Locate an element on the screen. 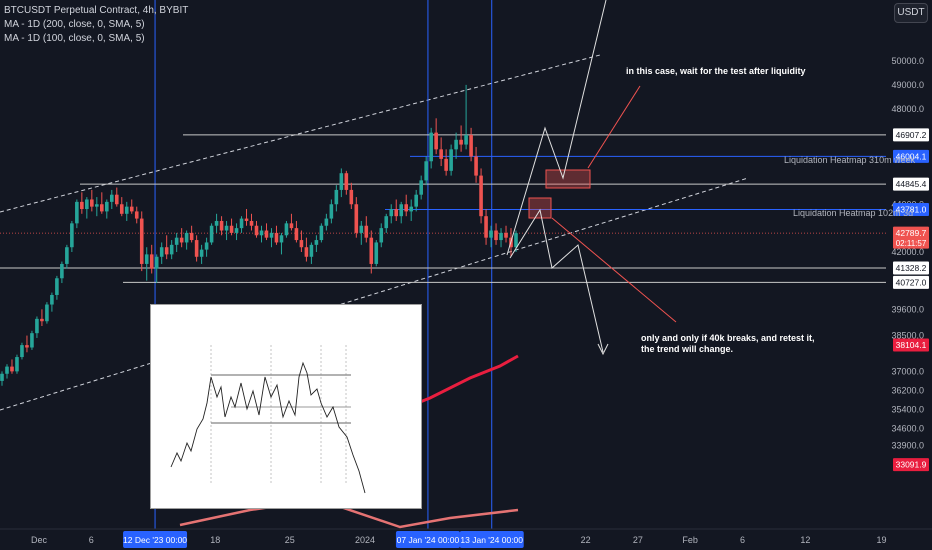  top-note-pointer is located at coordinates (614, 127).